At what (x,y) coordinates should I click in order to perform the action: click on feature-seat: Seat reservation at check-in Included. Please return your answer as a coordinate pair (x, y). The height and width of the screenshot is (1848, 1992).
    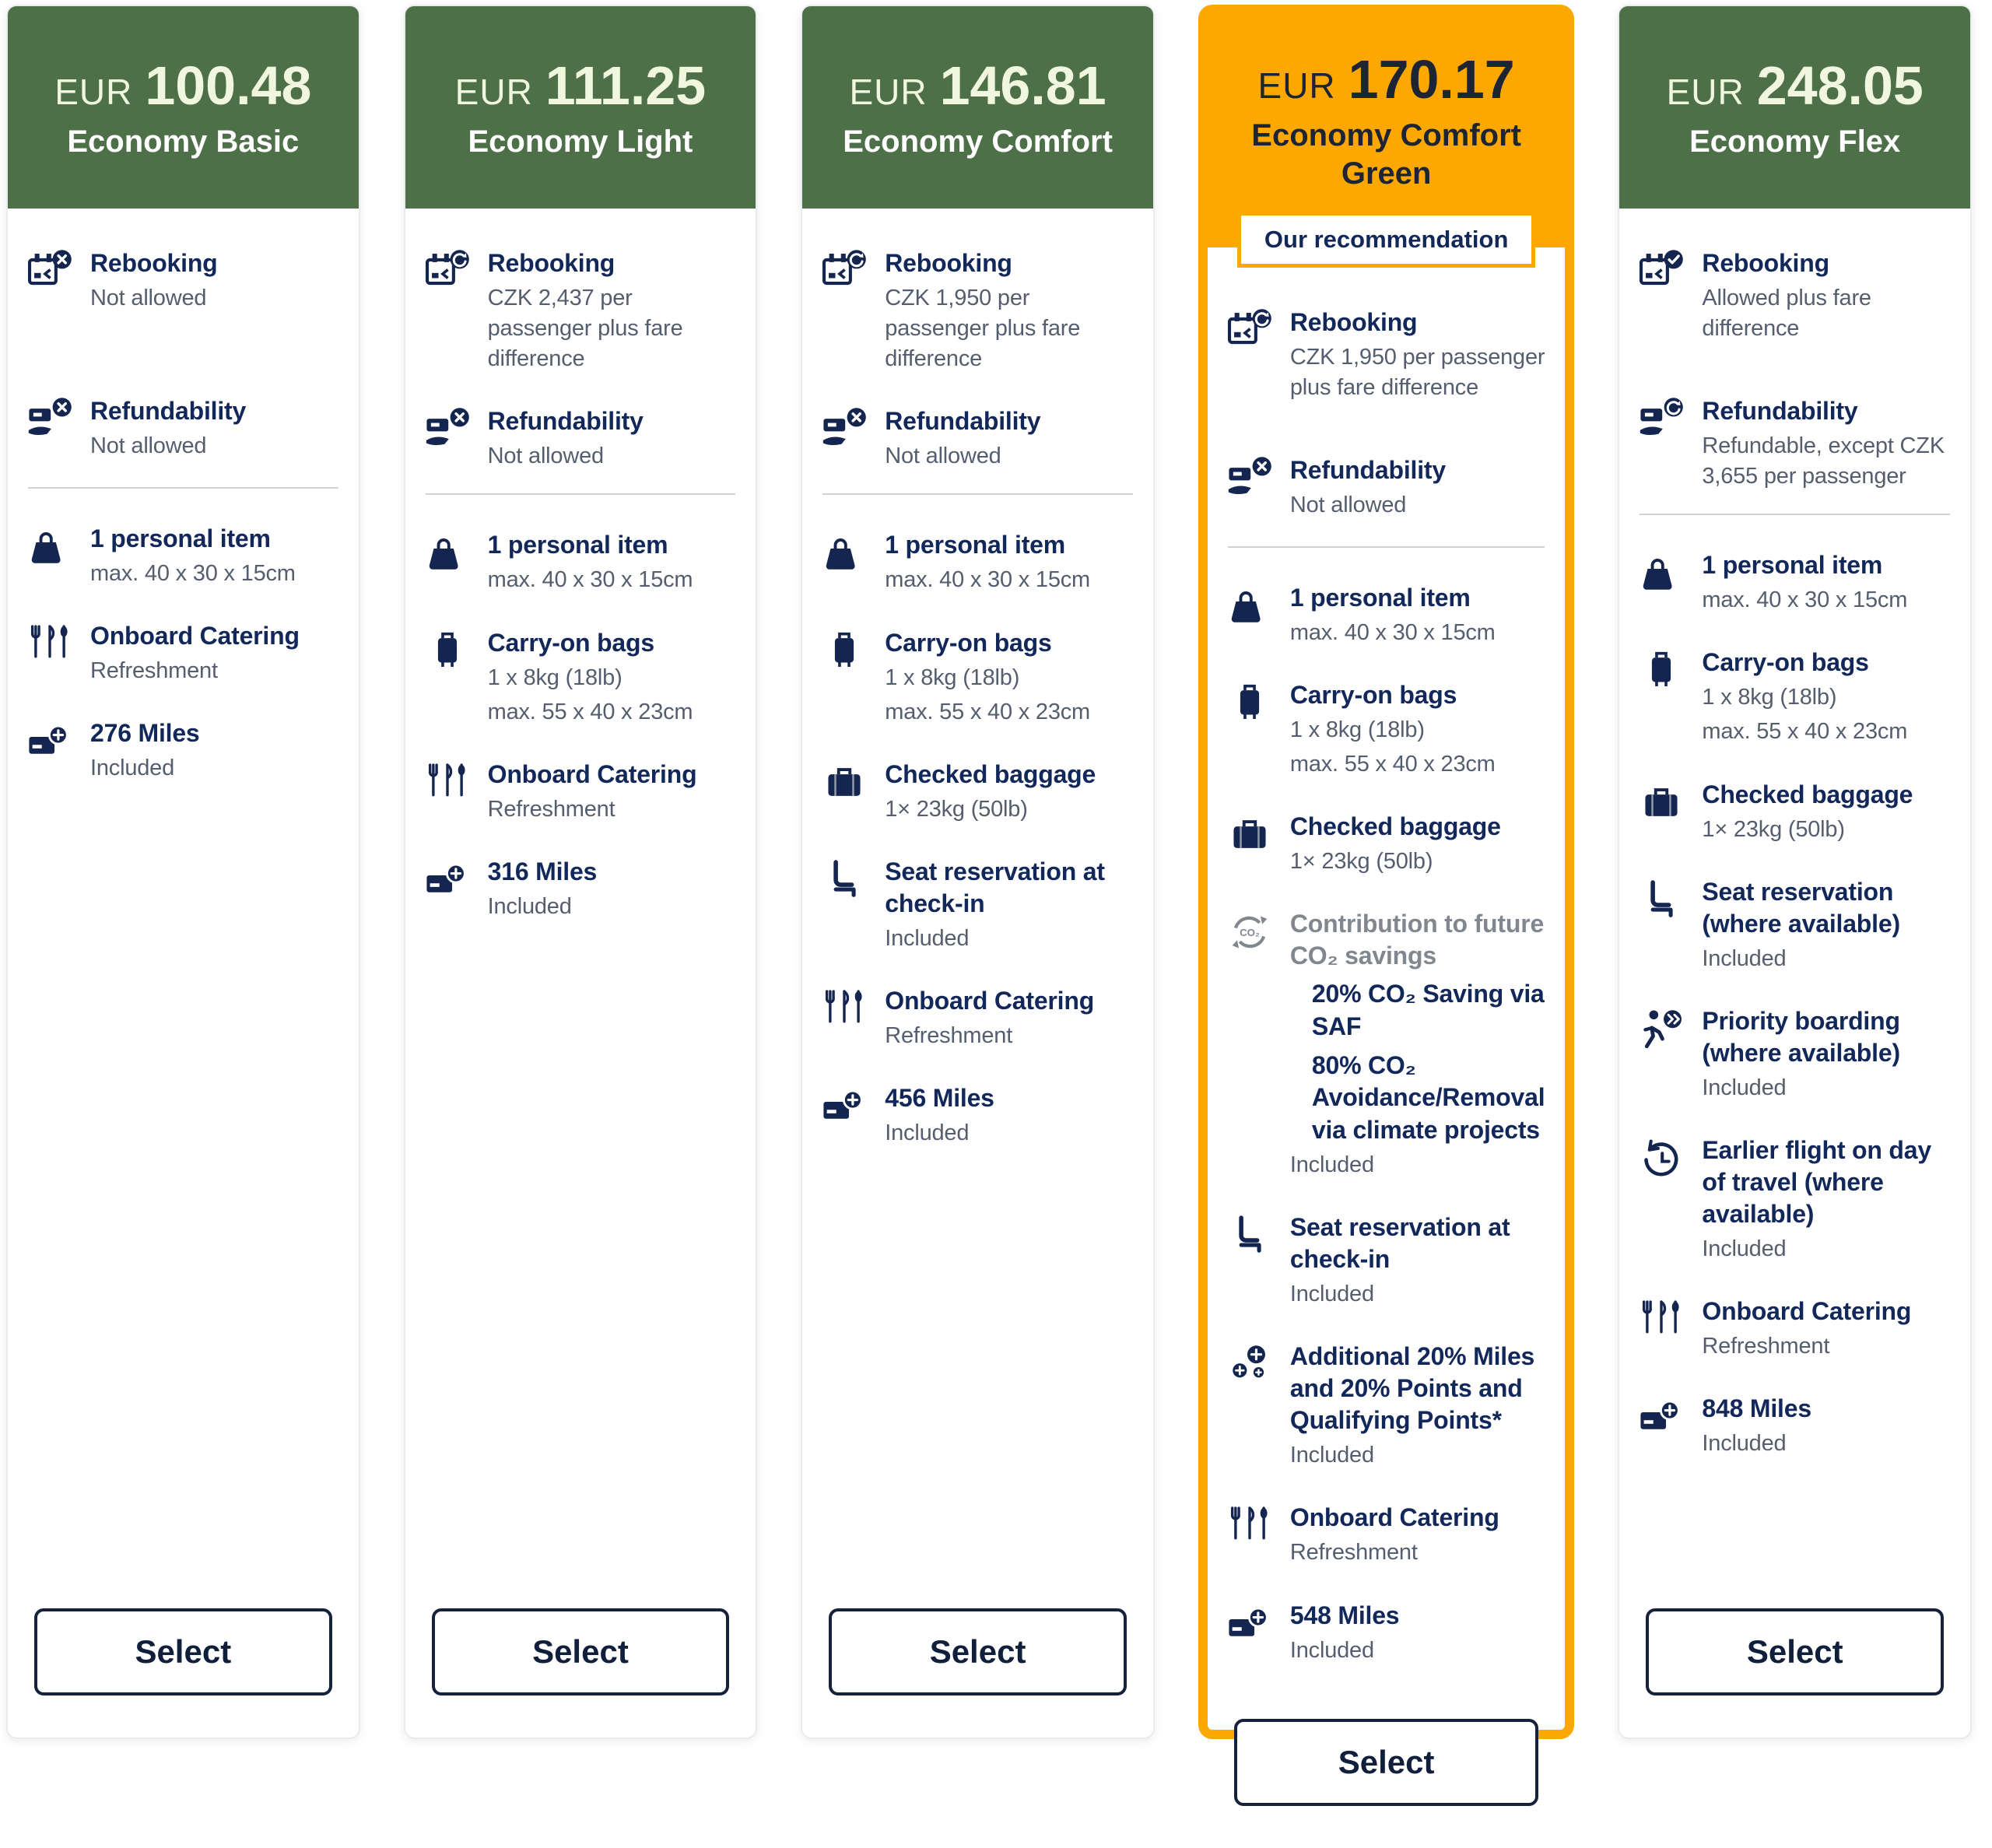
    Looking at the image, I should click on (1385, 1261).